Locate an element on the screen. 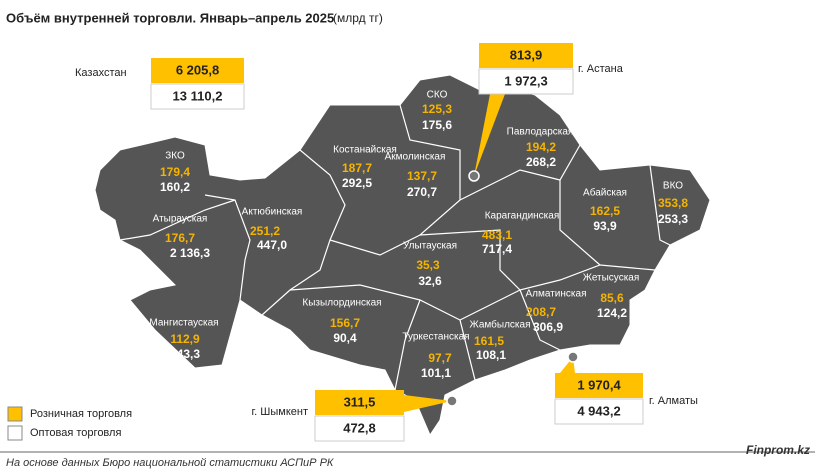  region-retail: 208,7 is located at coordinates (541, 312).